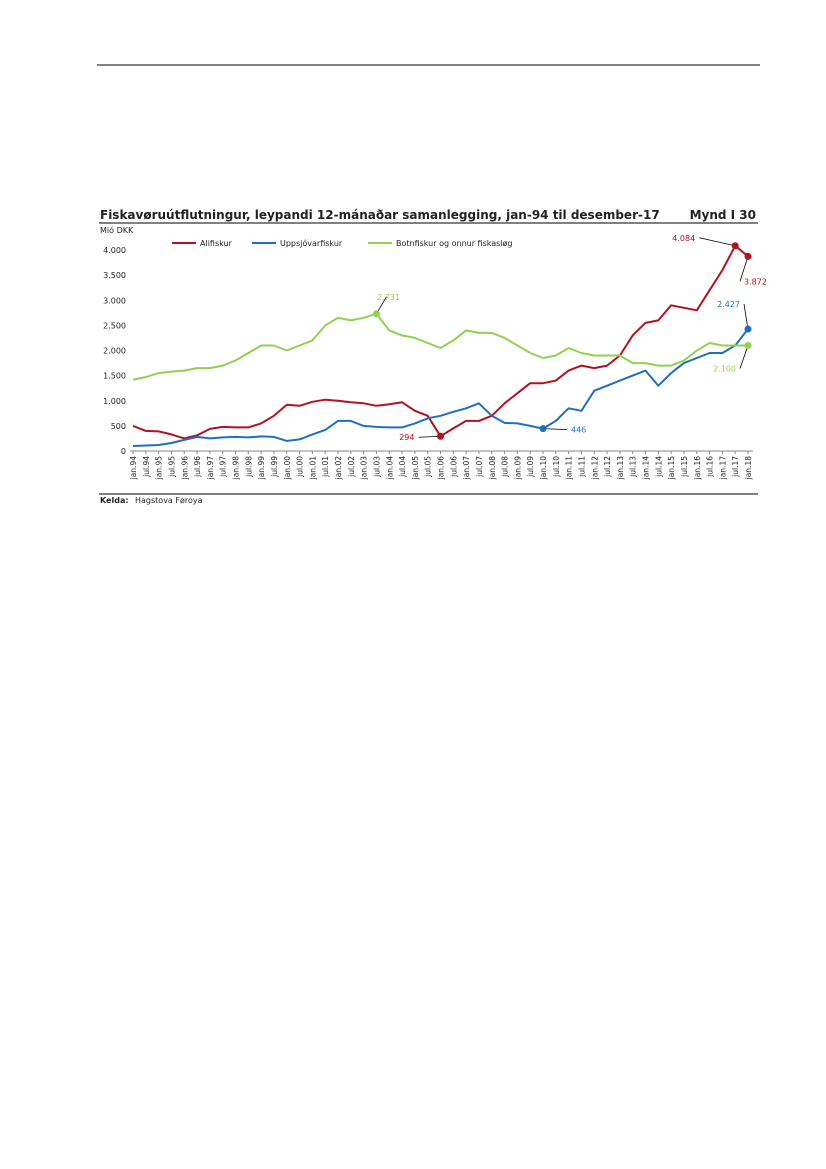 Image resolution: width=826 pixels, height=1169 pixels. I want to click on x-tick-label: jul.09, so click(530, 467).